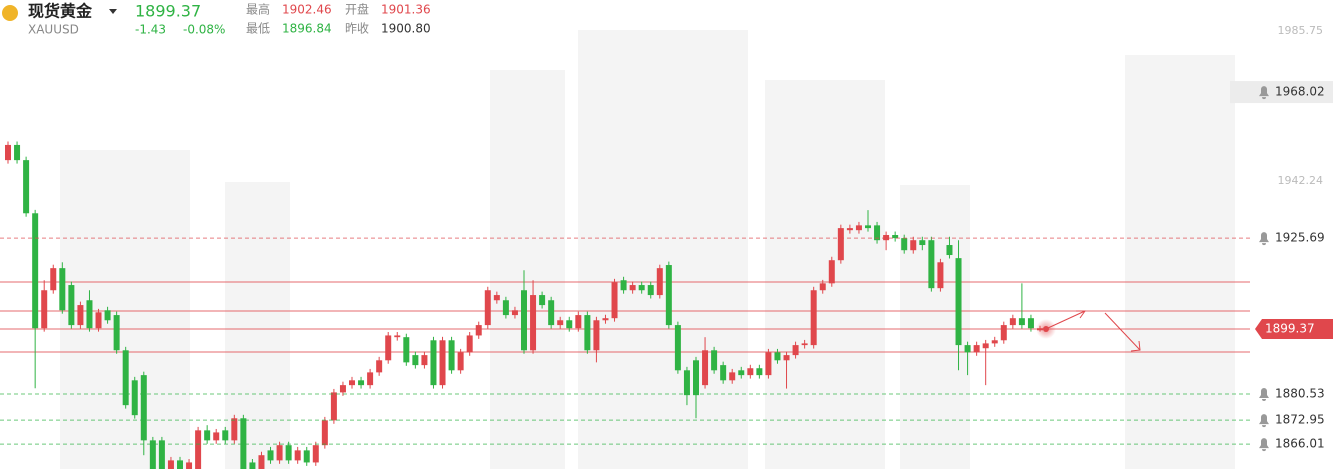 The width and height of the screenshot is (1333, 473). What do you see at coordinates (204, 30) in the screenshot?
I see `change-pct: -0.08%` at bounding box center [204, 30].